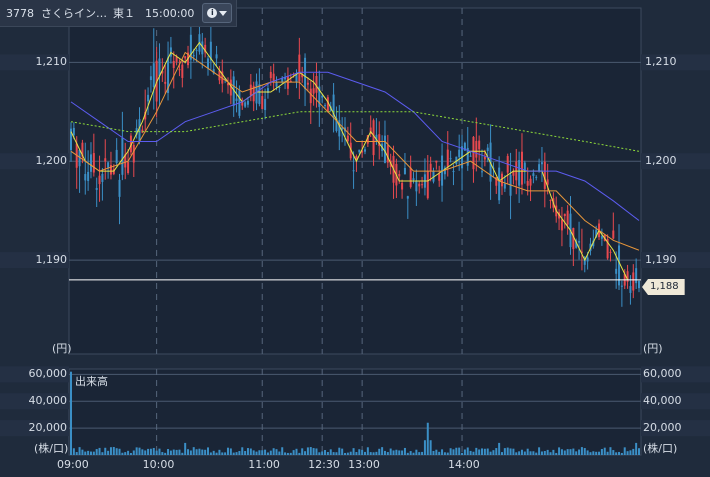  I want to click on volume-tick-label-left: 20,000, so click(48, 428).